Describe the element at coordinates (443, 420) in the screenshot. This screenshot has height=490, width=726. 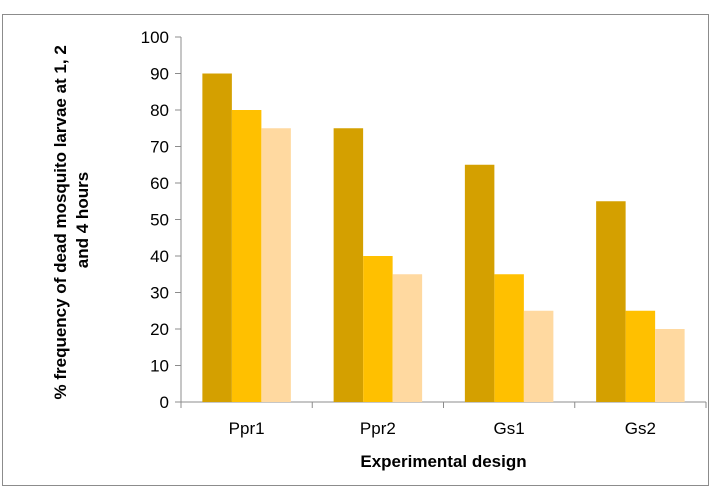
I see `x-axis-ticks: Ppr1 Ppr2 Gs1 Gs2` at that location.